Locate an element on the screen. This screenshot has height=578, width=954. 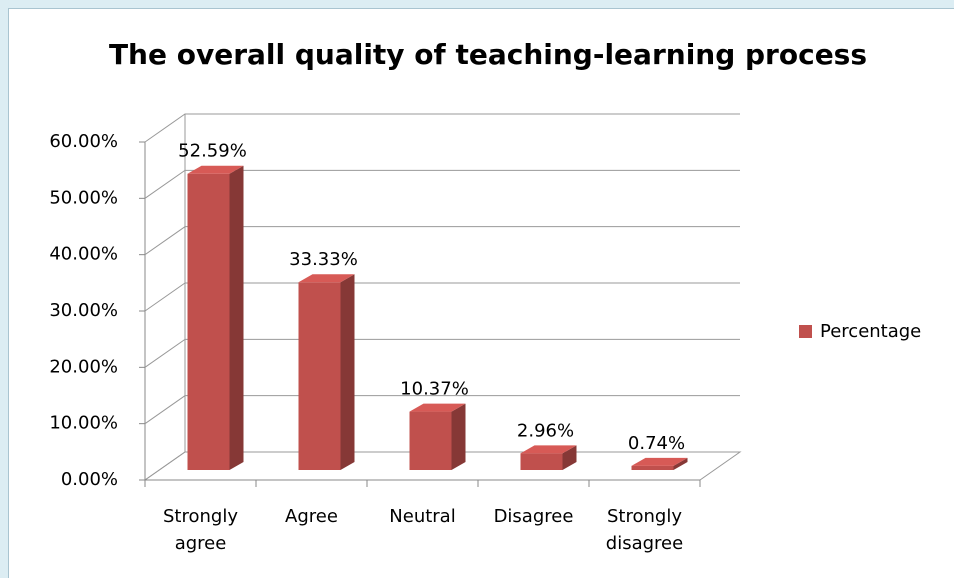
value-label: 52.59% is located at coordinates (212, 151).